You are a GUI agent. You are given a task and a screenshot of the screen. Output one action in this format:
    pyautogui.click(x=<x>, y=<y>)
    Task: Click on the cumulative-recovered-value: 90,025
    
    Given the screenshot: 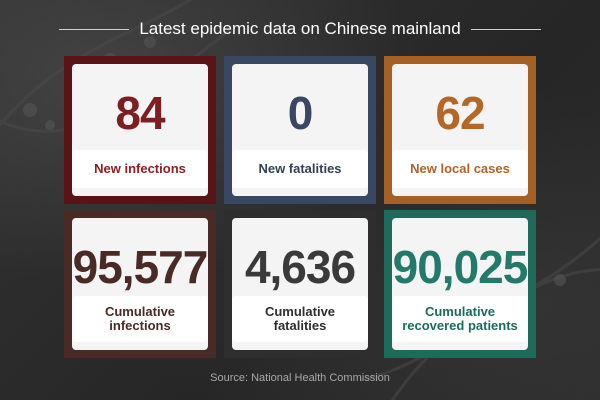 What is the action you would take?
    pyautogui.click(x=460, y=267)
    